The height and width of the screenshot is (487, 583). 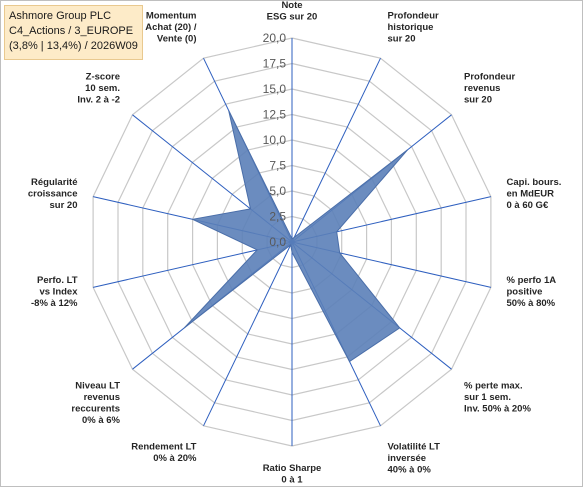 What do you see at coordinates (497, 397) in the screenshot?
I see `category-label: % perte max. sur 1 sem. Inv. 50% à 20%` at bounding box center [497, 397].